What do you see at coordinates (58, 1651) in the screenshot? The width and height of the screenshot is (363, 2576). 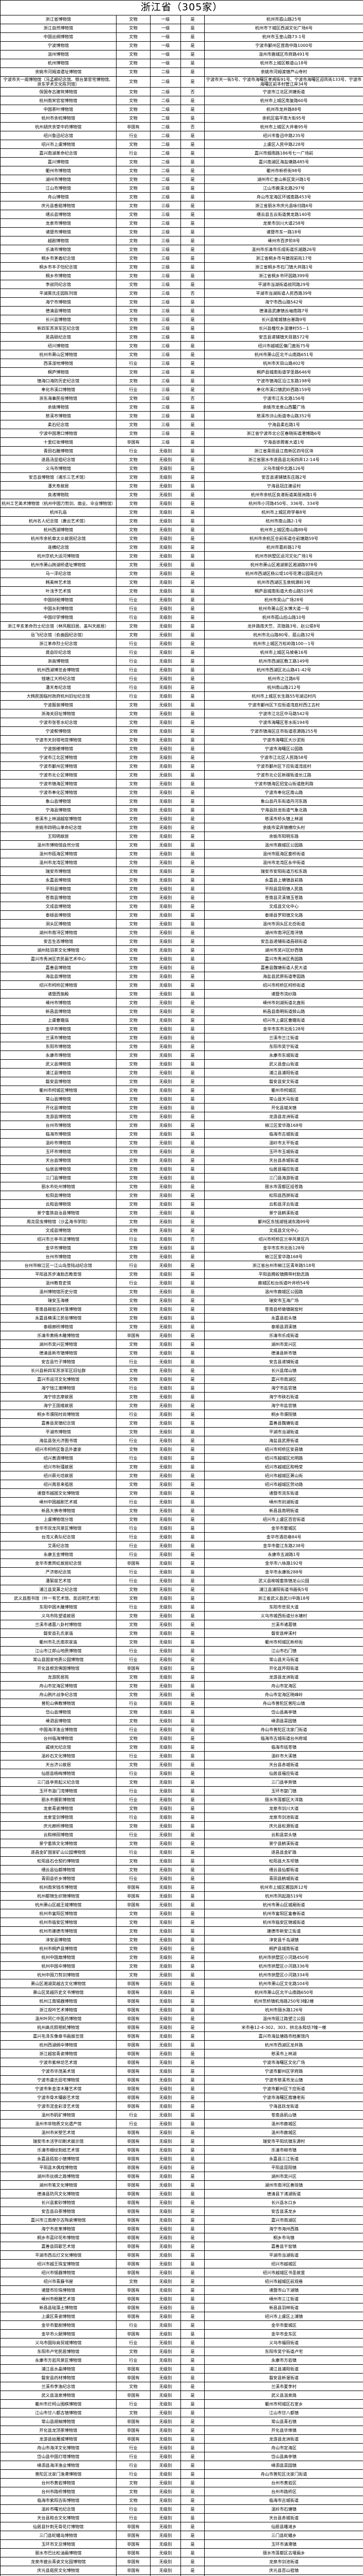 I see `museum-name: 江山市江郎山地质博物馆` at bounding box center [58, 1651].